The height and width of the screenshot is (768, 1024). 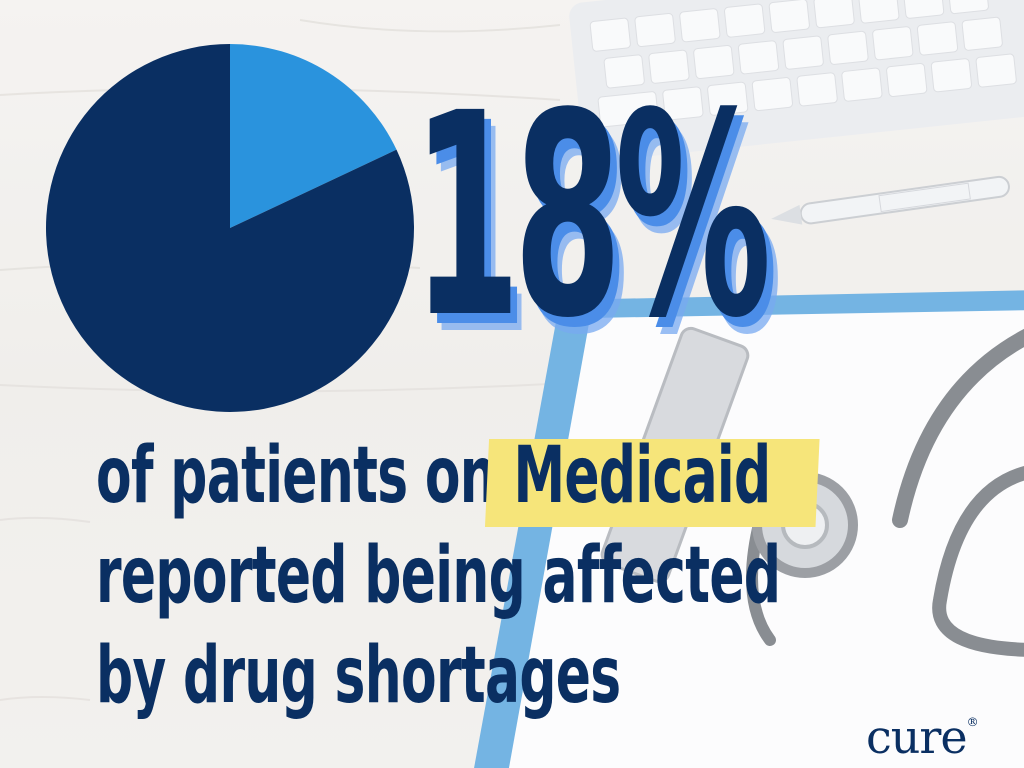 I want to click on caption-line-3: by drug shortages, so click(x=358, y=676).